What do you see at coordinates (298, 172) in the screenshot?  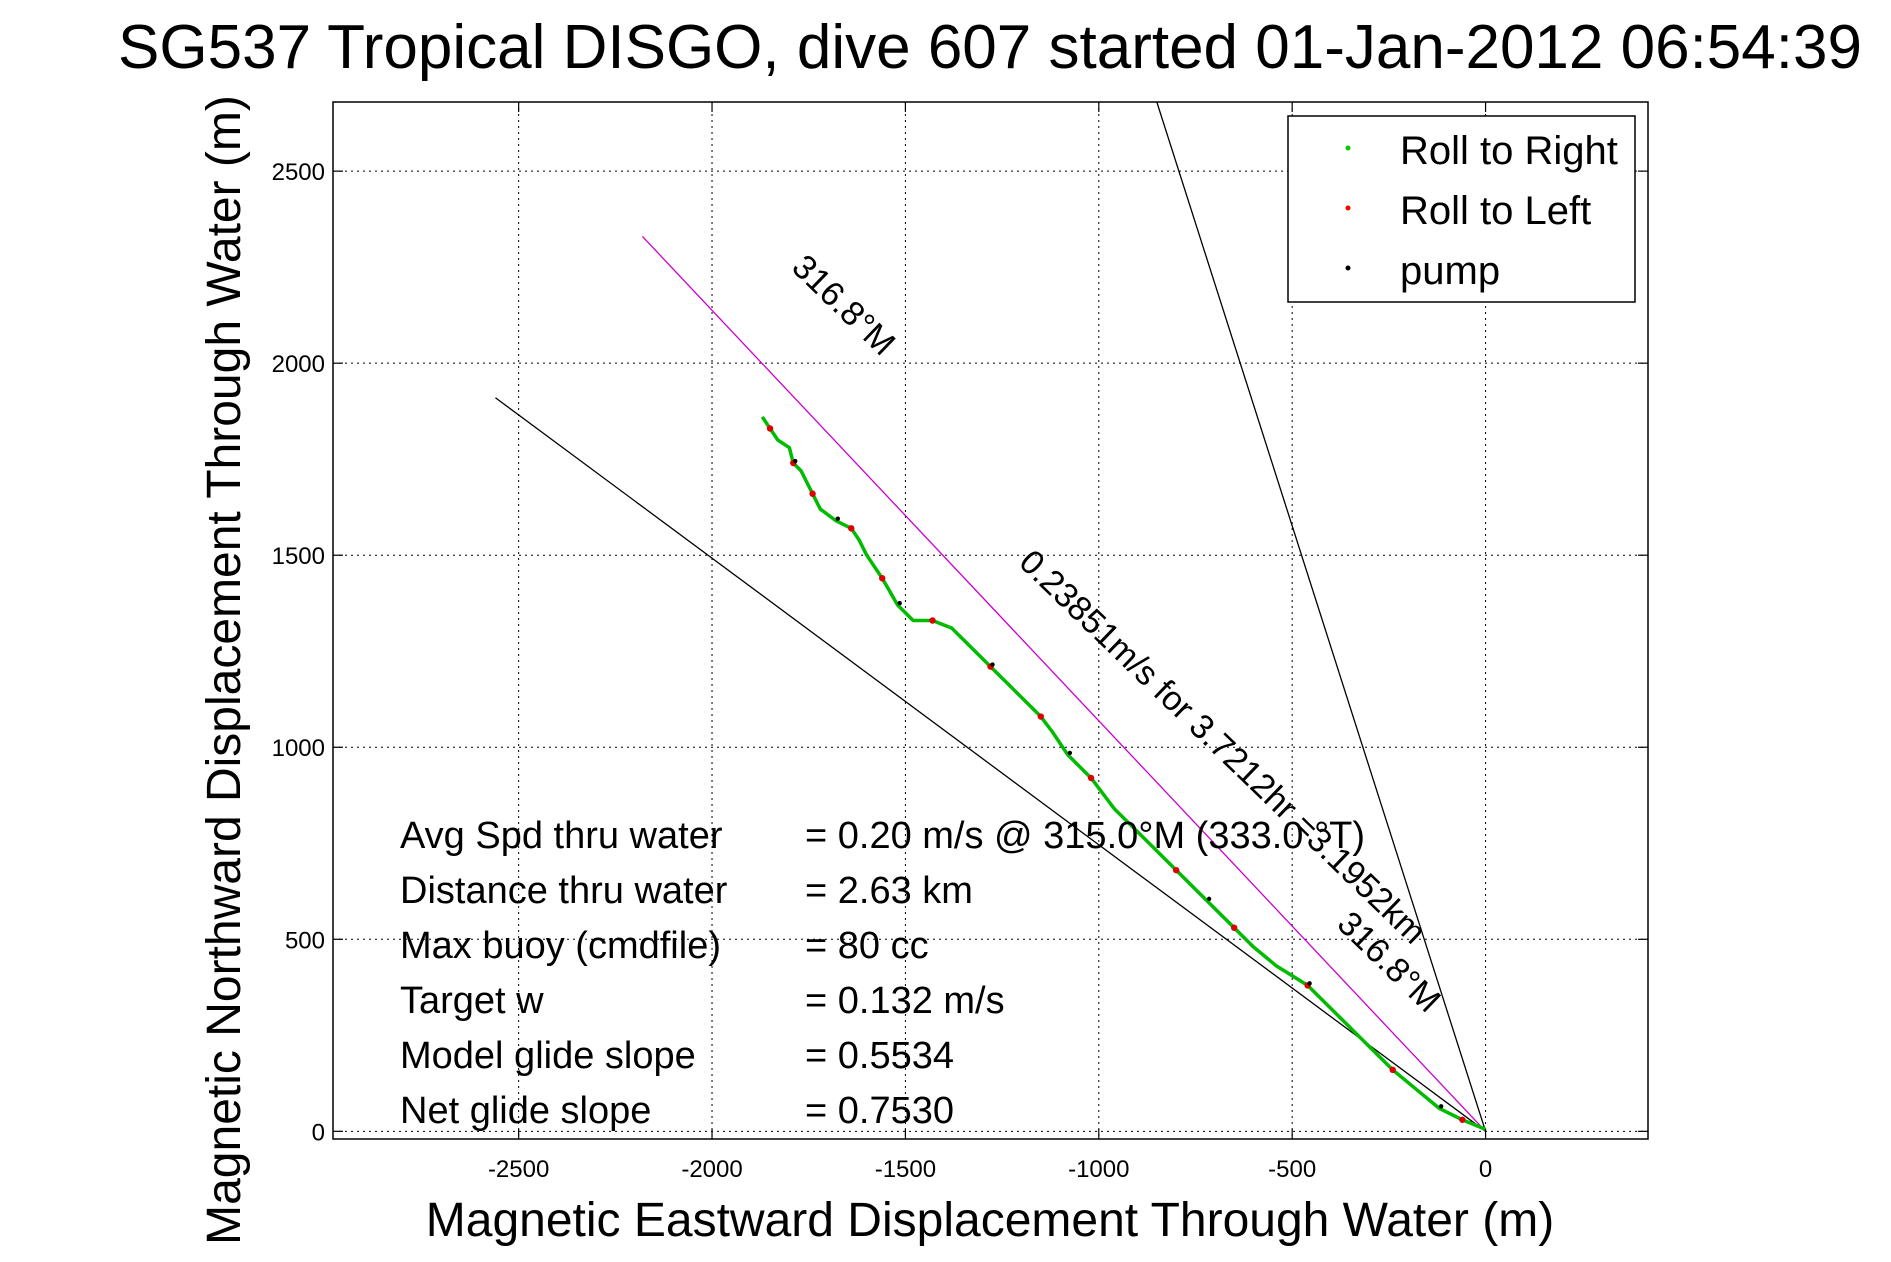 I see `y-tick-label: 2500` at bounding box center [298, 172].